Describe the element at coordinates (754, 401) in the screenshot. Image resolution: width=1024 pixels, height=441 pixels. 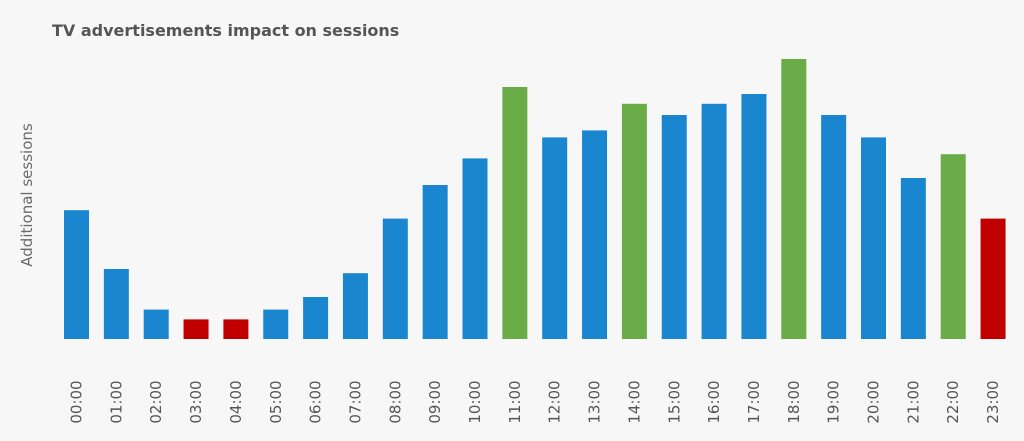
I see `x-tick-label: 17:00` at that location.